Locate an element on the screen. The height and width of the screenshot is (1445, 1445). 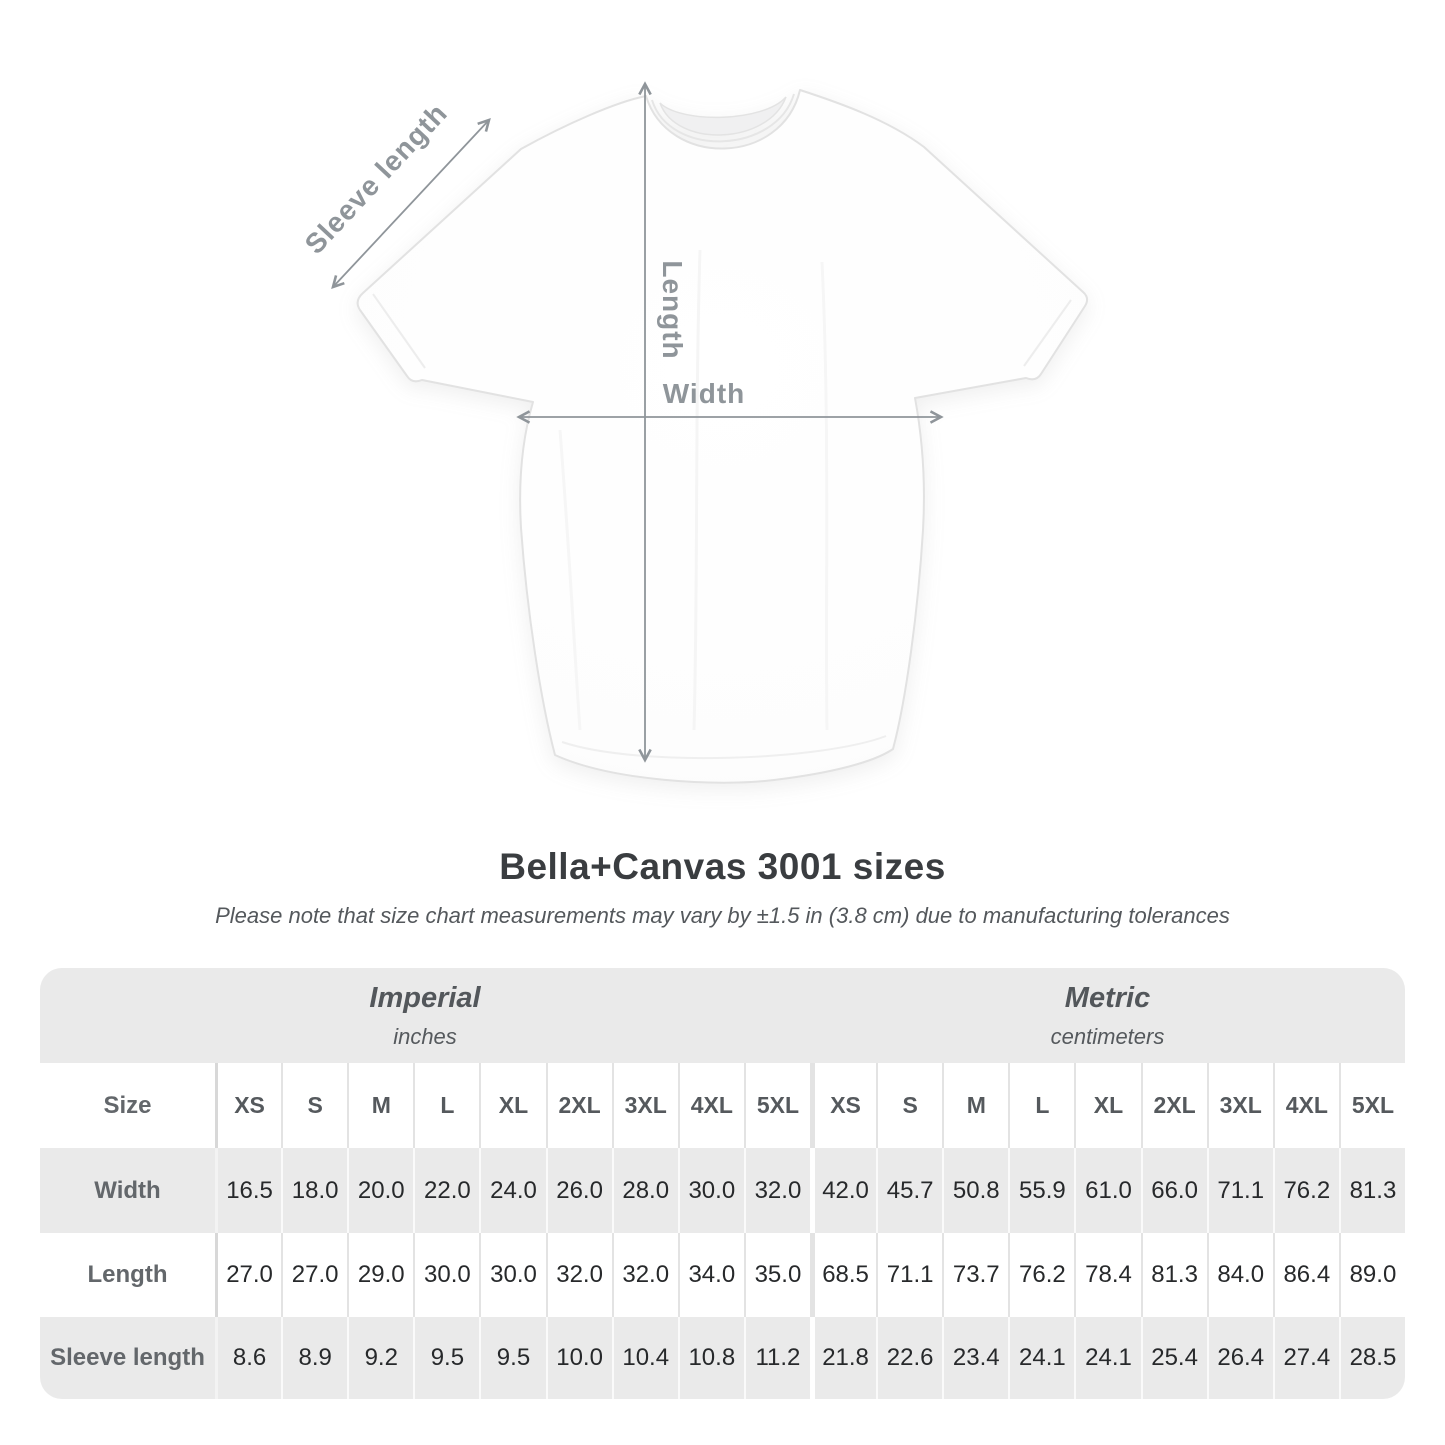
value-cell: 35.0 is located at coordinates (776, 1275).